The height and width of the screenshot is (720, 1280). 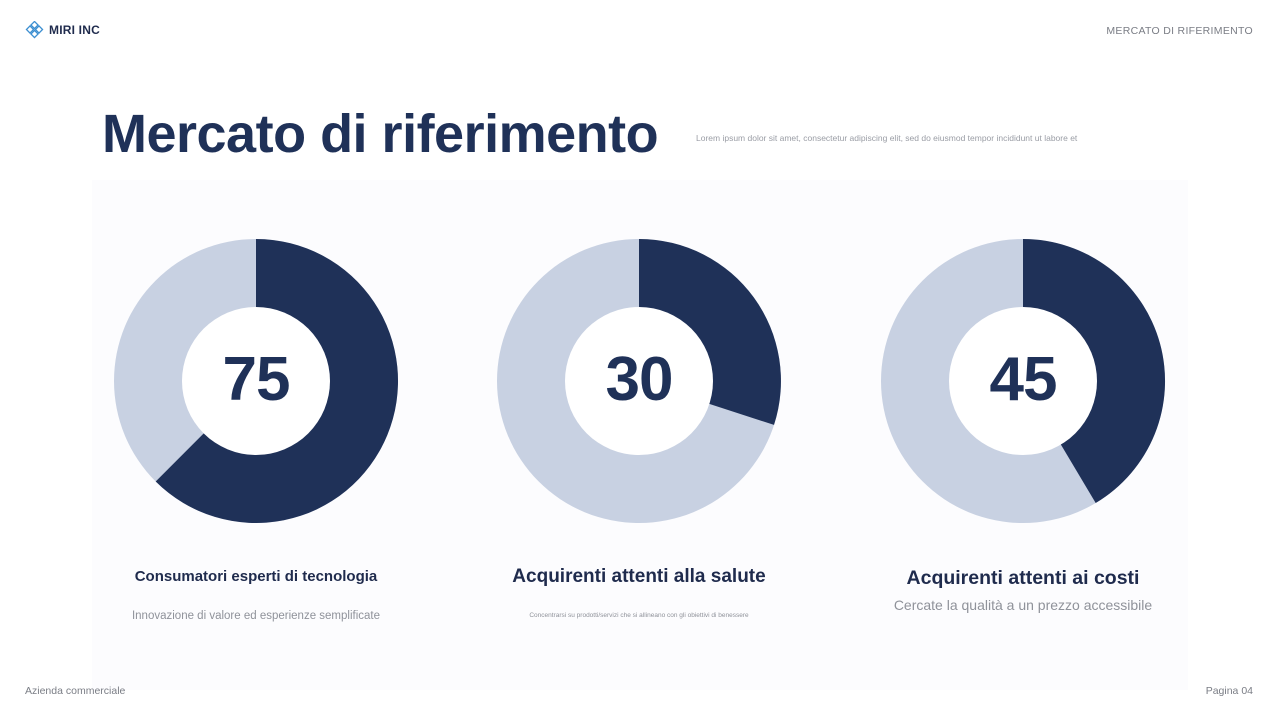 I want to click on donut-chart-1: 75, so click(x=256, y=381).